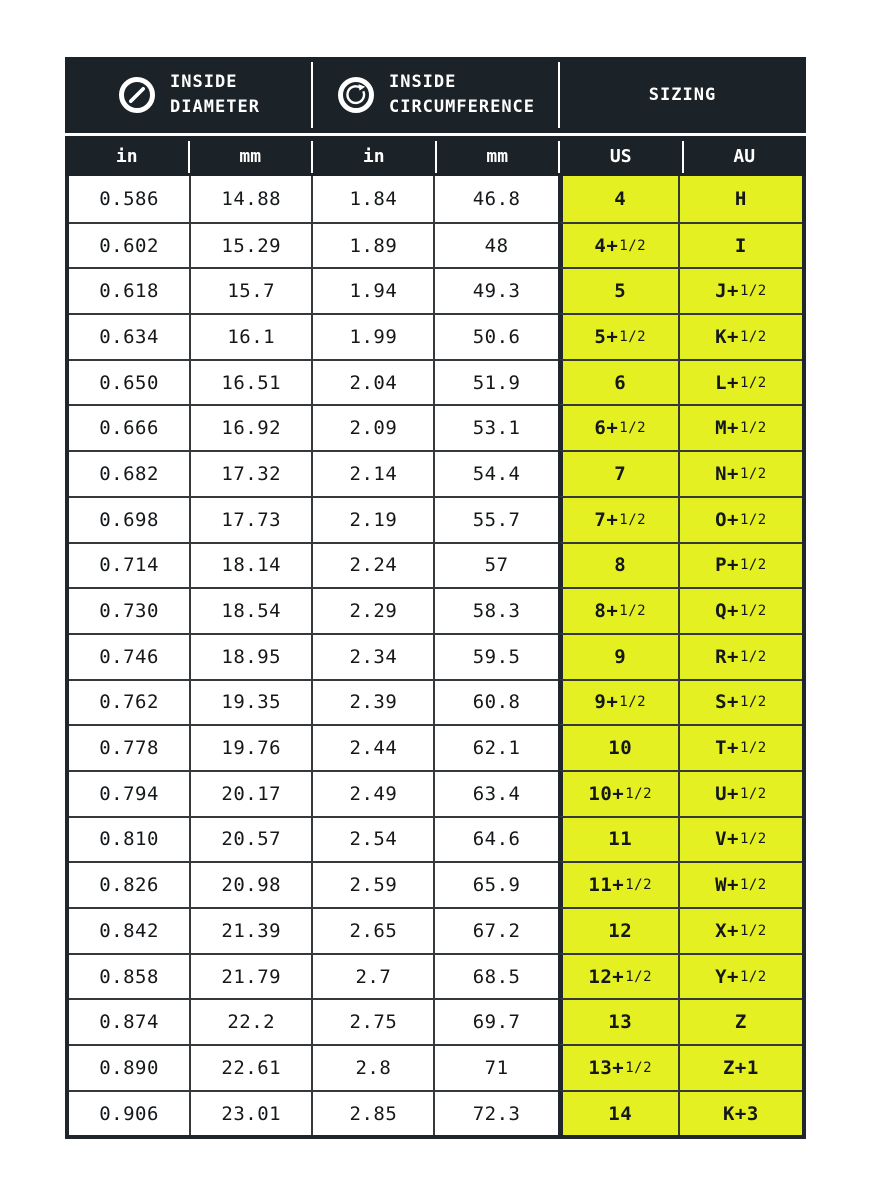  I want to click on unit-header-size-au: AU, so click(744, 156).